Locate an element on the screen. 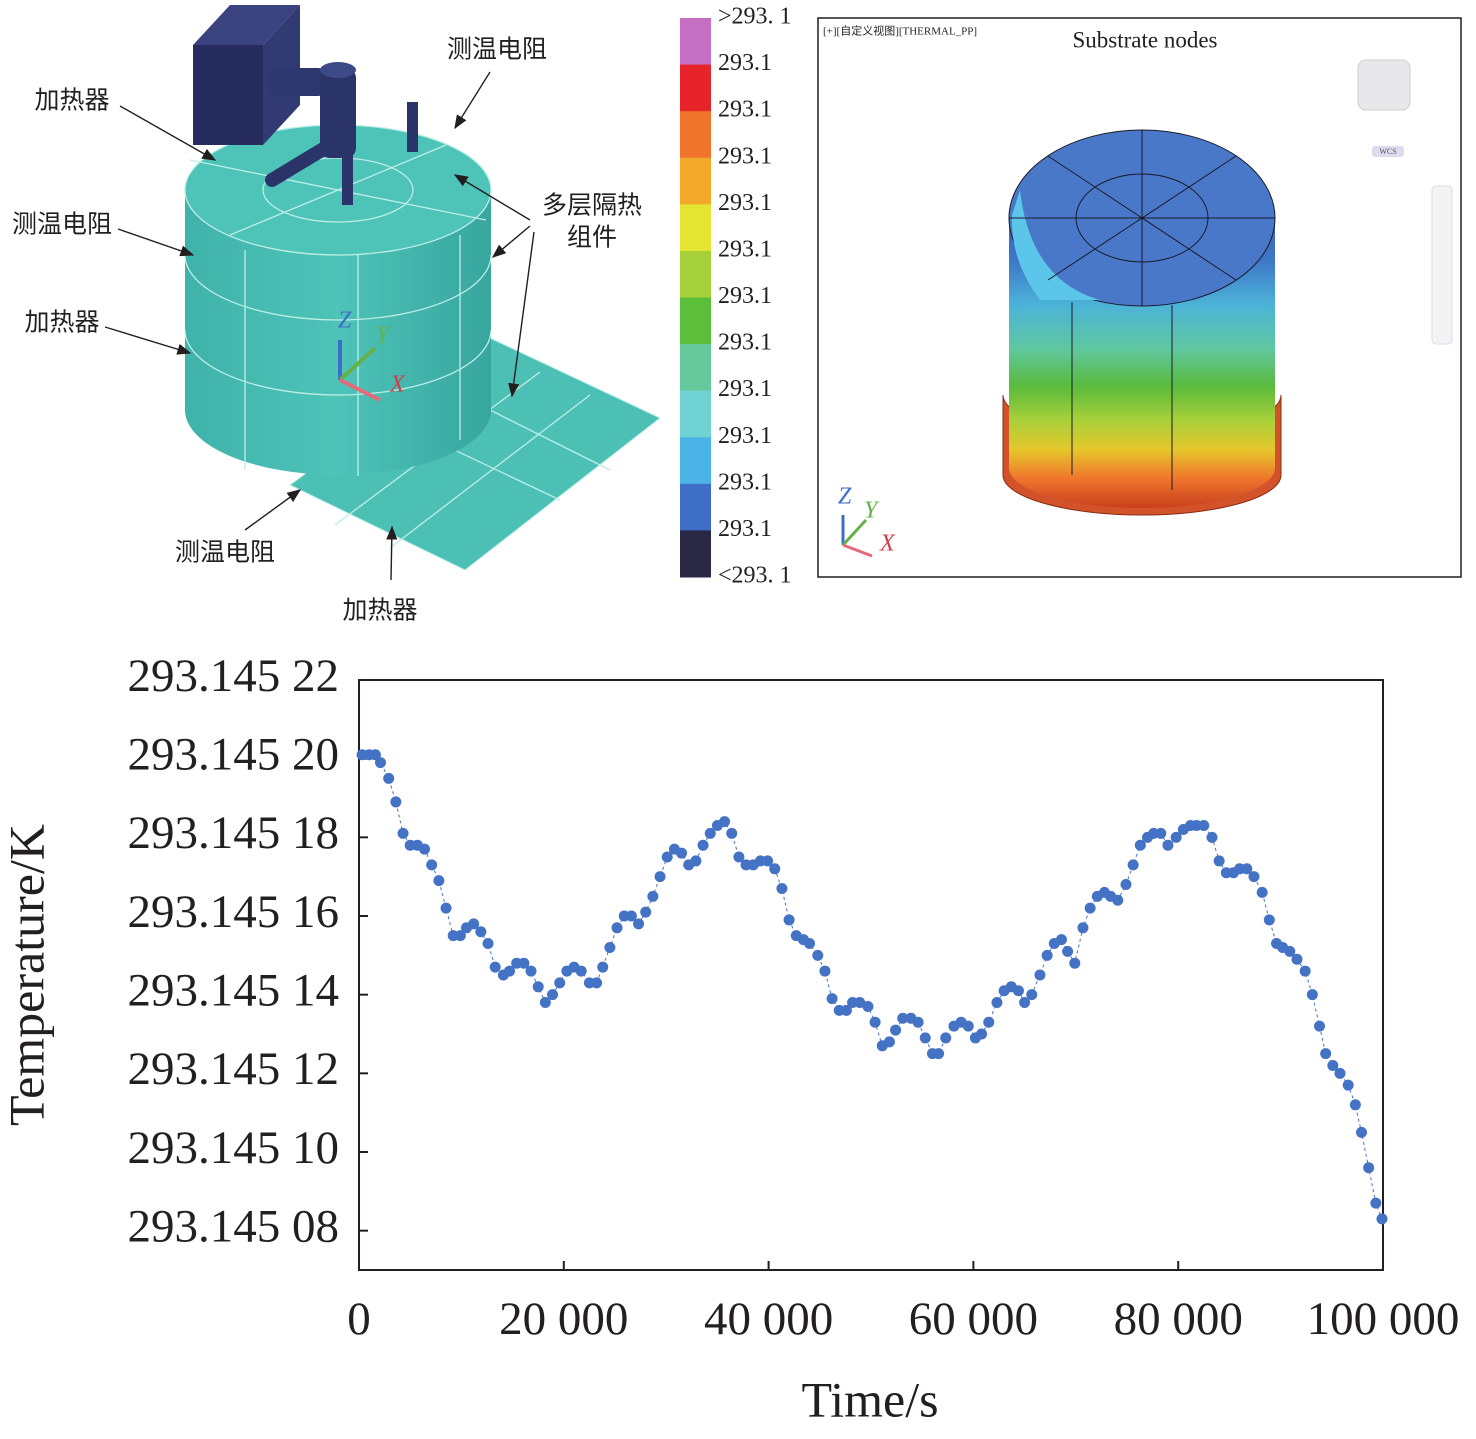 This screenshot has height=1439, width=1476. x-tick-label: 20 000 is located at coordinates (563, 1319).